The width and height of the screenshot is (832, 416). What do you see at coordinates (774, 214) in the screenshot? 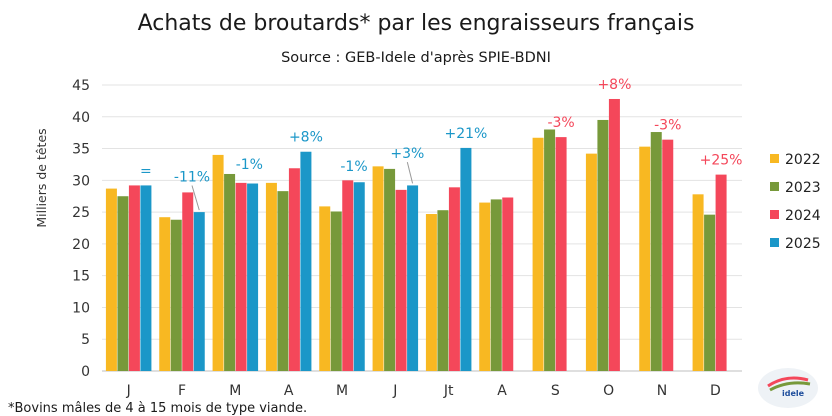
I see `legend-swatch-2024` at bounding box center [774, 214].